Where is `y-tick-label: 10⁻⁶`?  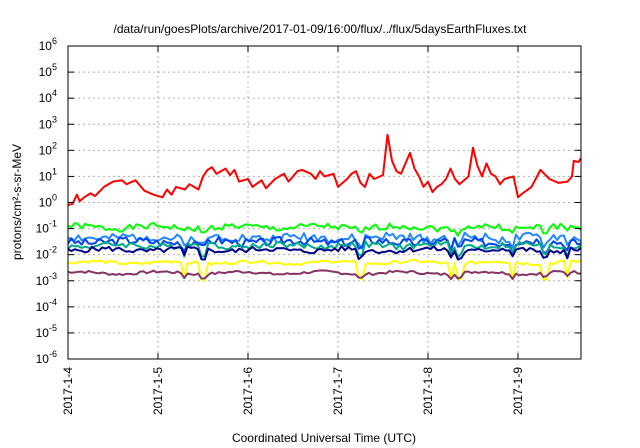
y-tick-label: 10⁻⁶ is located at coordinates (46, 357).